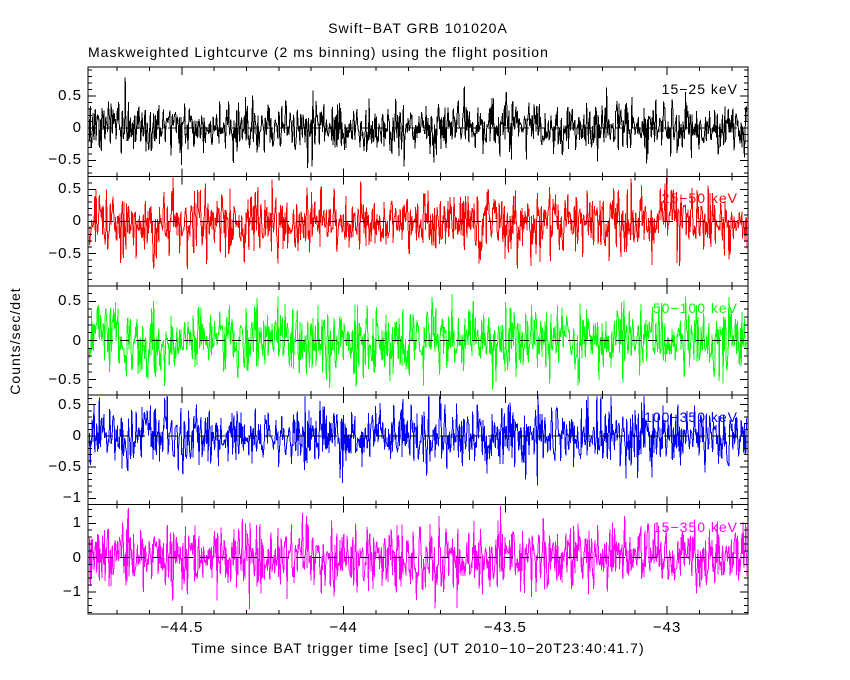 This screenshot has width=850, height=680. Describe the element at coordinates (699, 198) in the screenshot. I see `energy-band-label: 25−50 keV` at that location.